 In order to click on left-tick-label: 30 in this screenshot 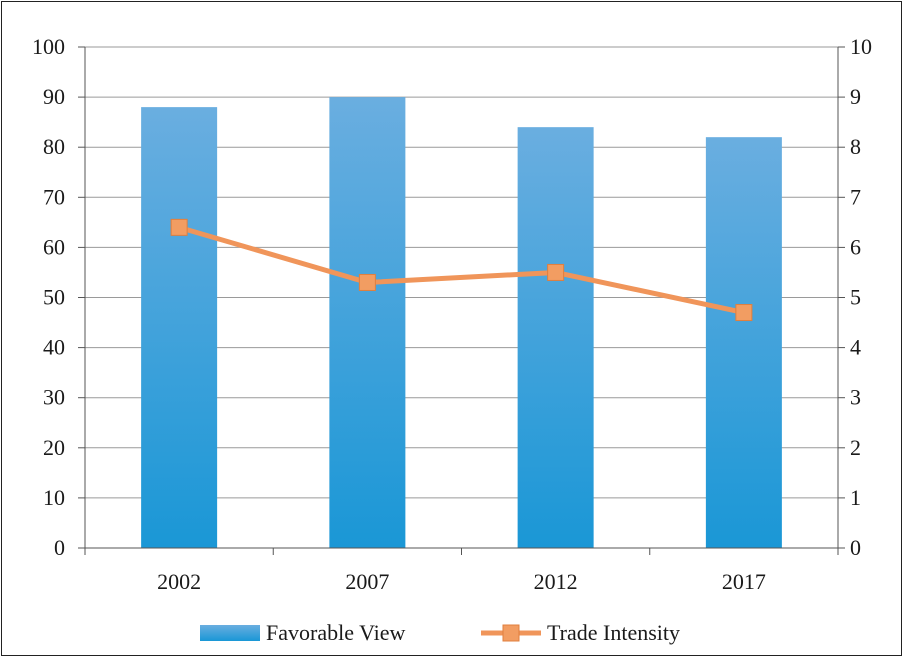, I will do `click(54, 397)`.